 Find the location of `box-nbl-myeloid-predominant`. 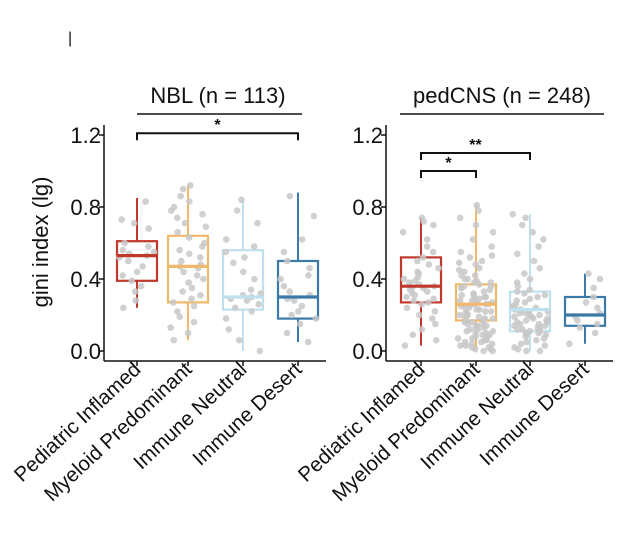

box-nbl-myeloid-predominant is located at coordinates (188, 263).